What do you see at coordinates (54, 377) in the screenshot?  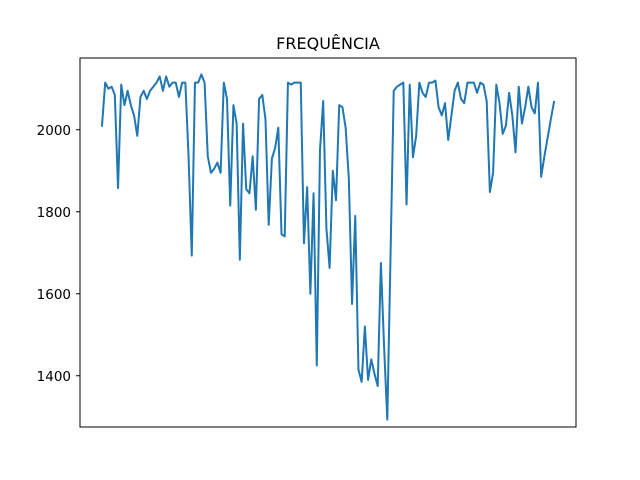 I see `y-tick-label: 1400` at bounding box center [54, 377].